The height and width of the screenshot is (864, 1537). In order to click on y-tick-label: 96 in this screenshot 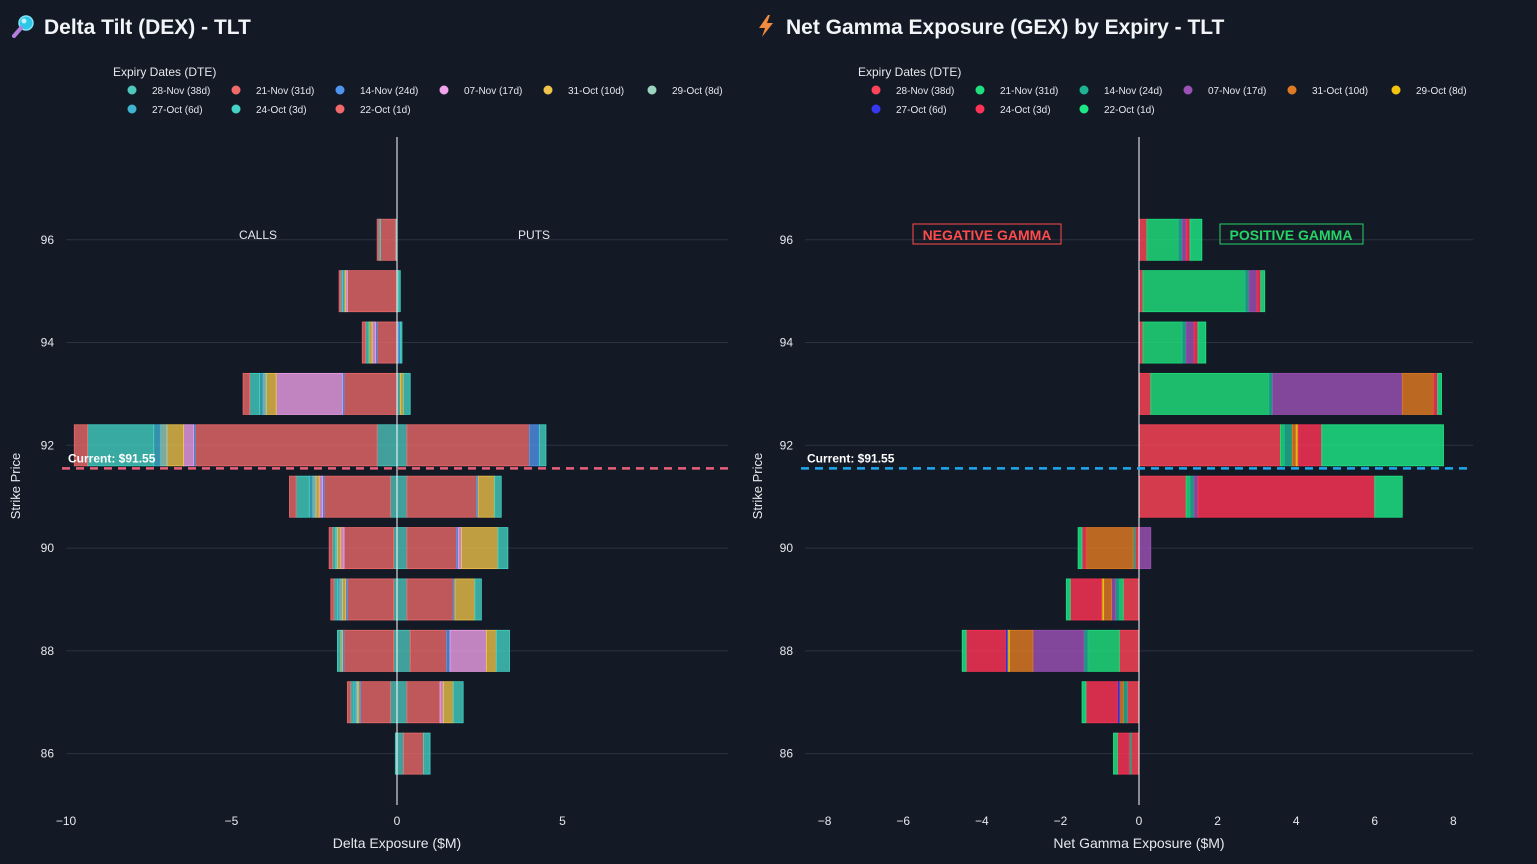, I will do `click(48, 240)`.